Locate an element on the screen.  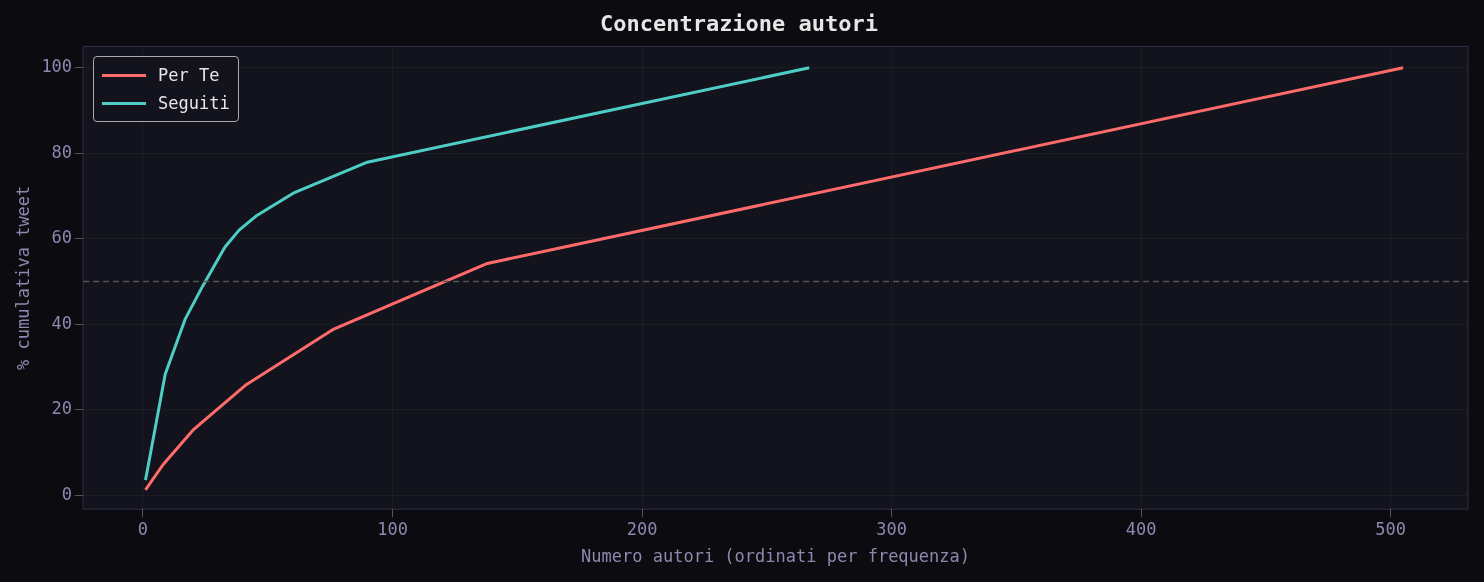
x-tick-label: 0 is located at coordinates (143, 528).